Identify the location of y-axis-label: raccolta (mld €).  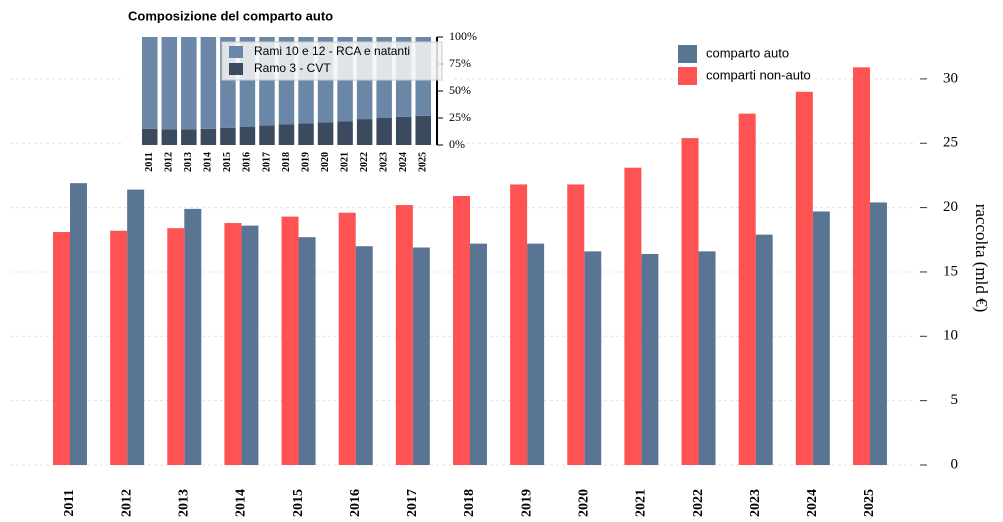
(981, 258).